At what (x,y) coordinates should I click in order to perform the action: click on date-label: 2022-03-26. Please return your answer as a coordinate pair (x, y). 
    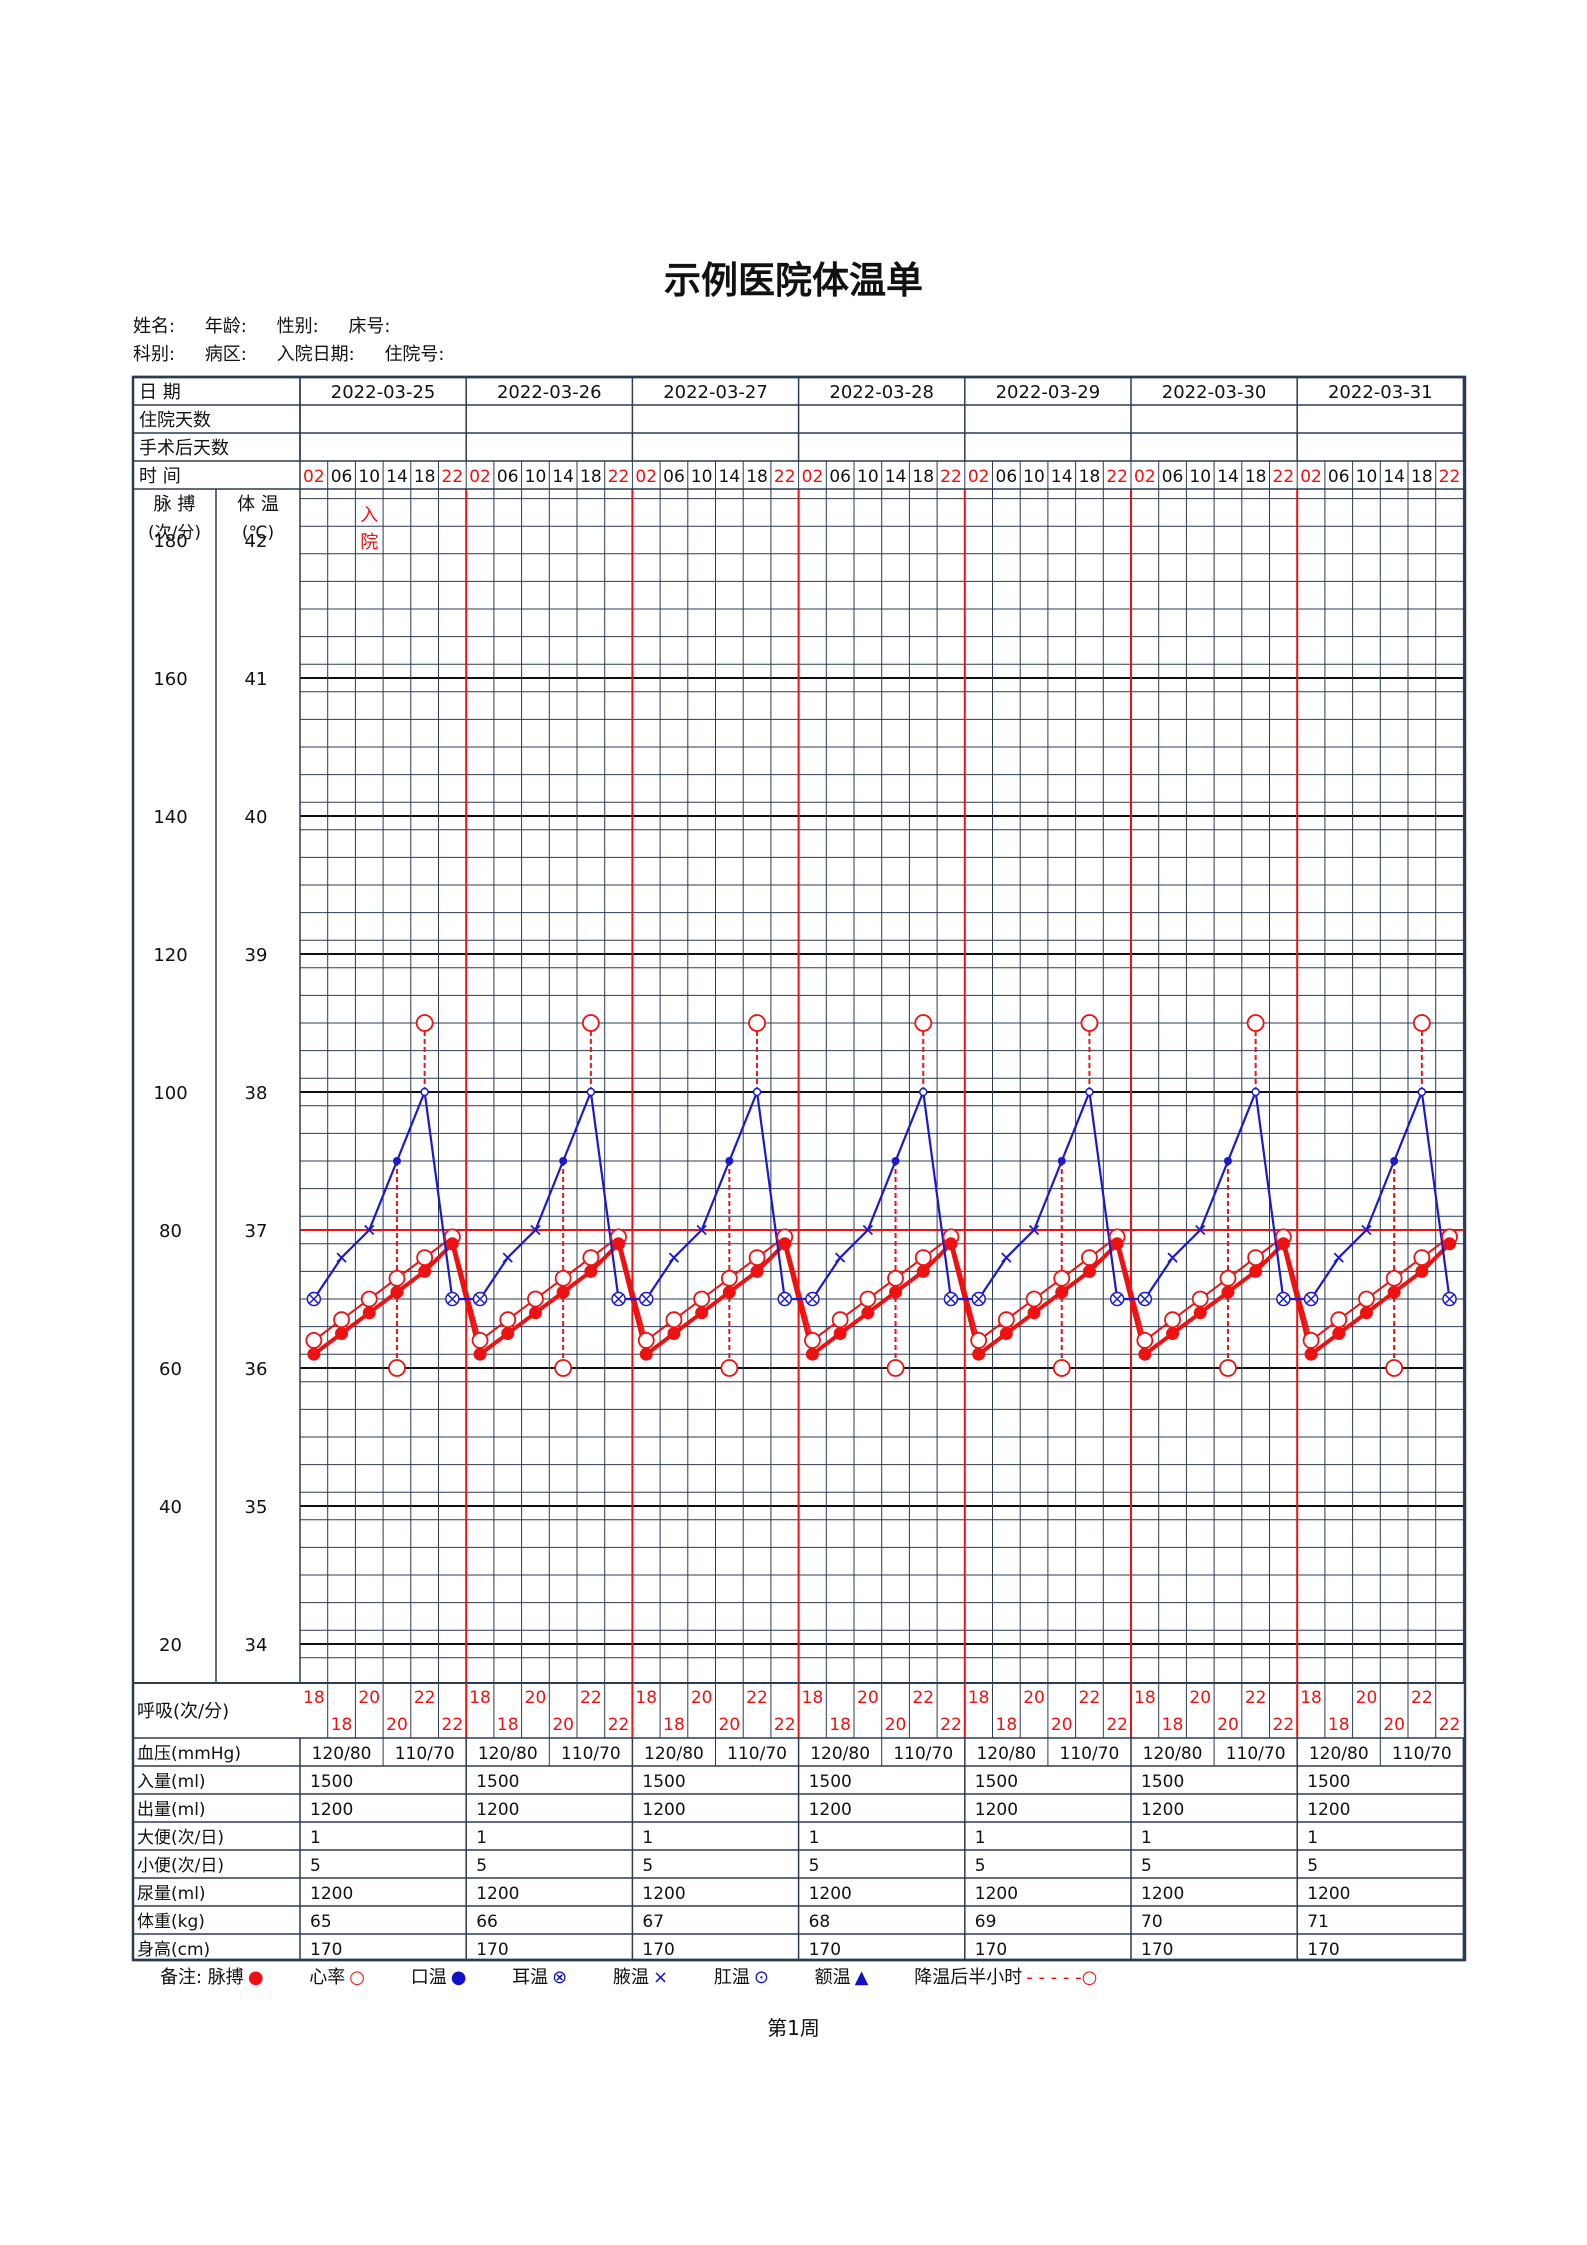
    Looking at the image, I should click on (549, 392).